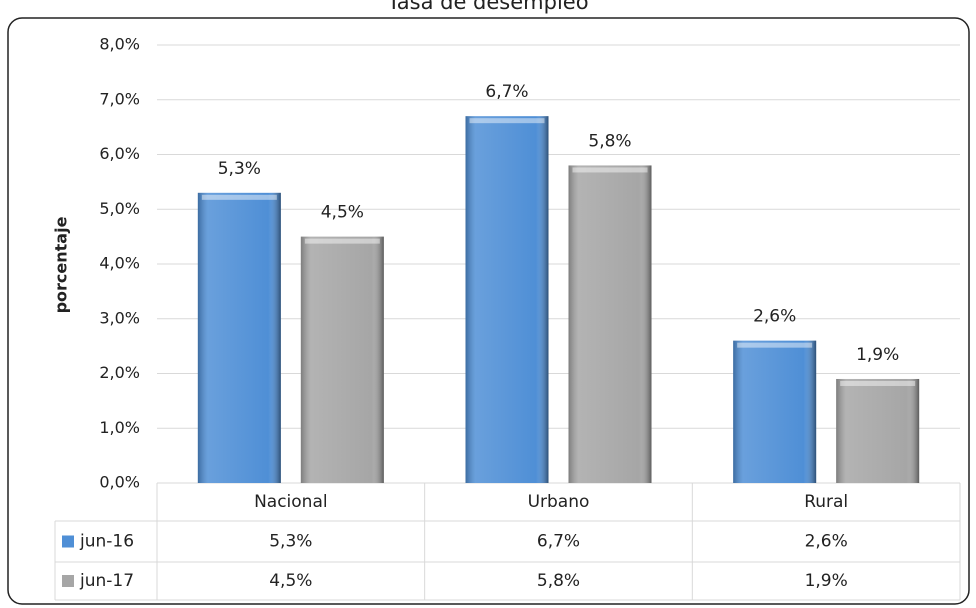 The image size is (976, 608). What do you see at coordinates (609, 141) in the screenshot?
I see `data-label: 5,8%` at bounding box center [609, 141].